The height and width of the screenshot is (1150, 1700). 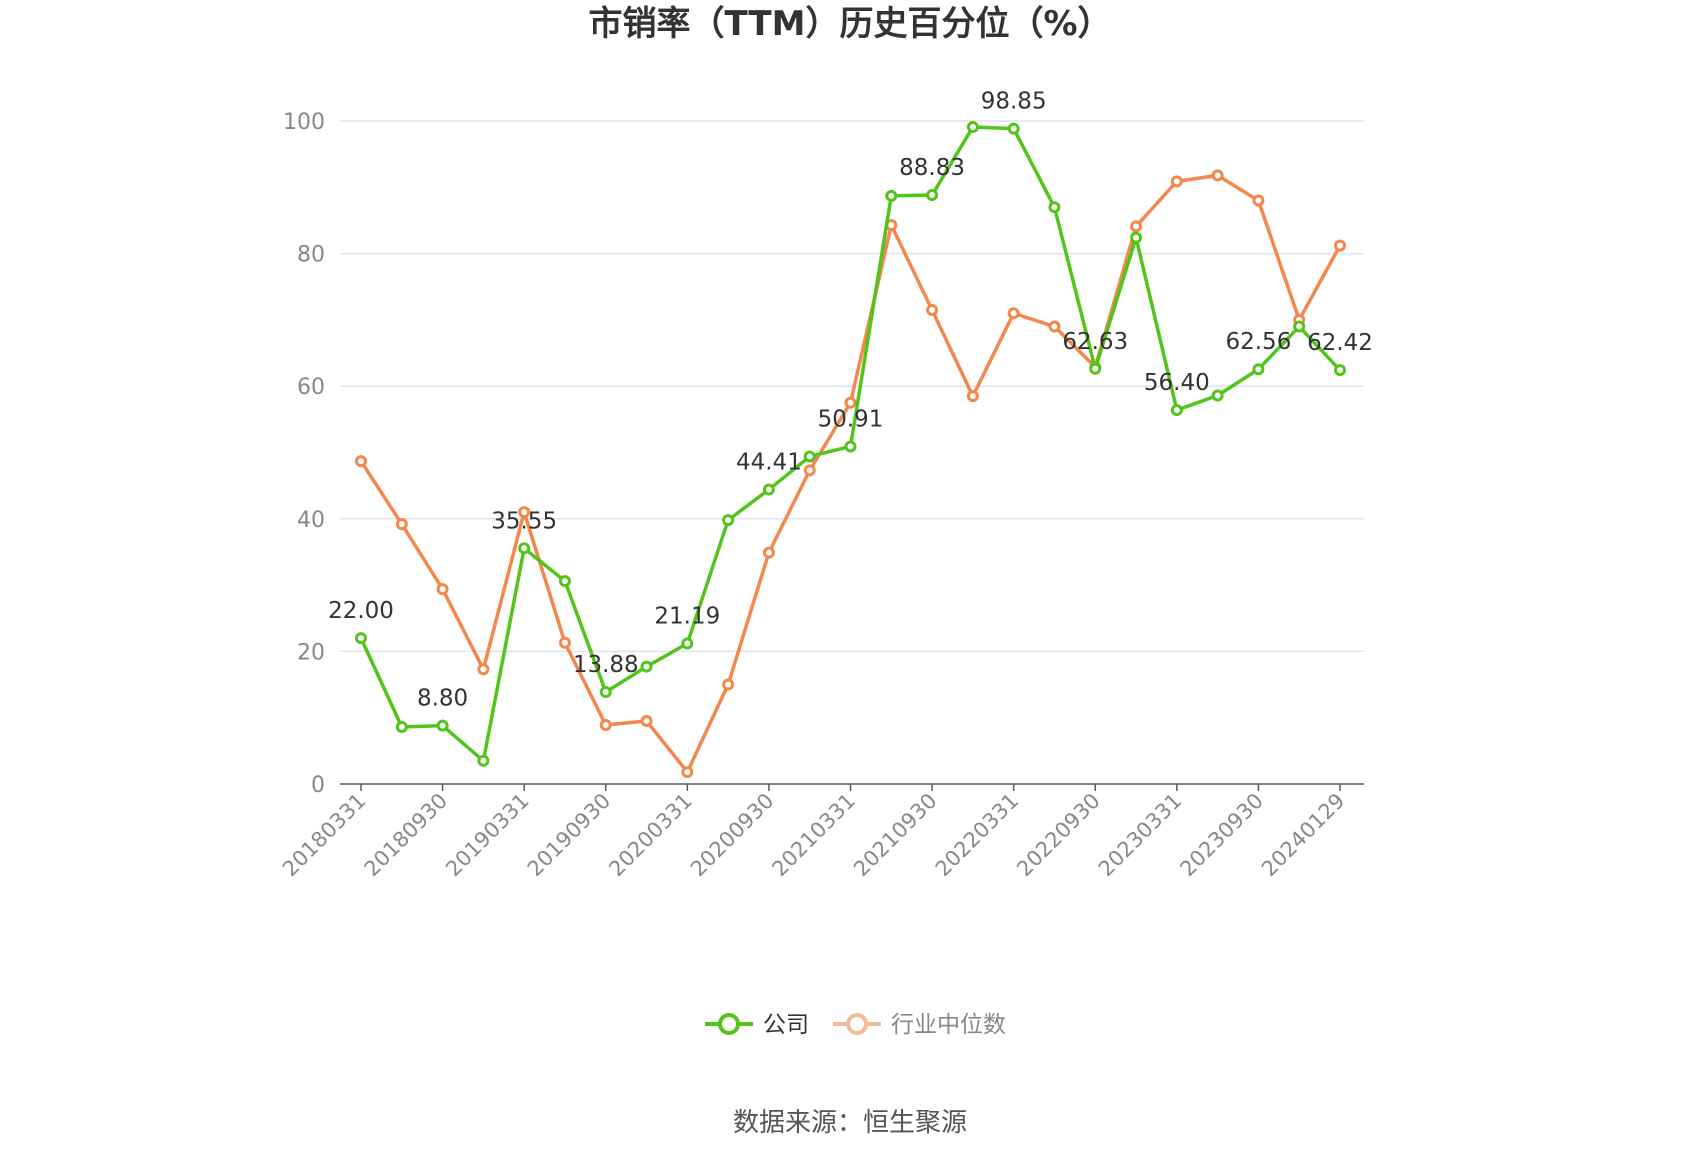 What do you see at coordinates (406, 835) in the screenshot?
I see `x-tick-label: 20180930` at bounding box center [406, 835].